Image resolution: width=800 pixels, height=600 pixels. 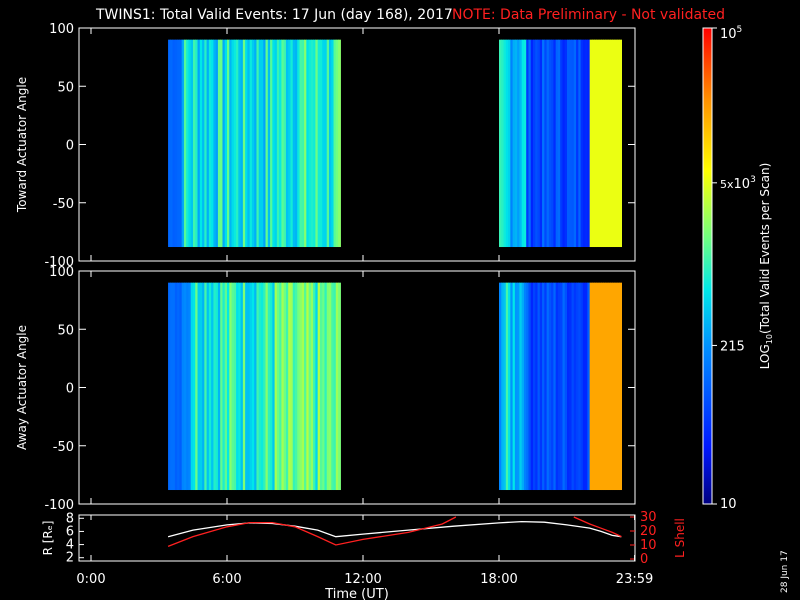 I want to click on x-tick-label: 23:59, so click(x=634, y=579).